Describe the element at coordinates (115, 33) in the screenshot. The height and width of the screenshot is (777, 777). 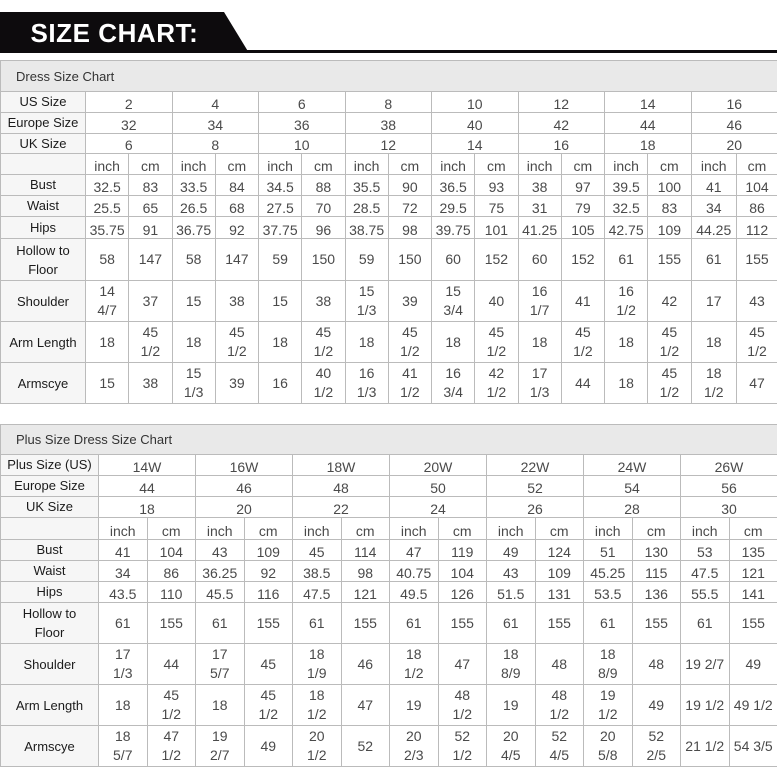
I see `svg-text: SIZE CHART:` at that location.